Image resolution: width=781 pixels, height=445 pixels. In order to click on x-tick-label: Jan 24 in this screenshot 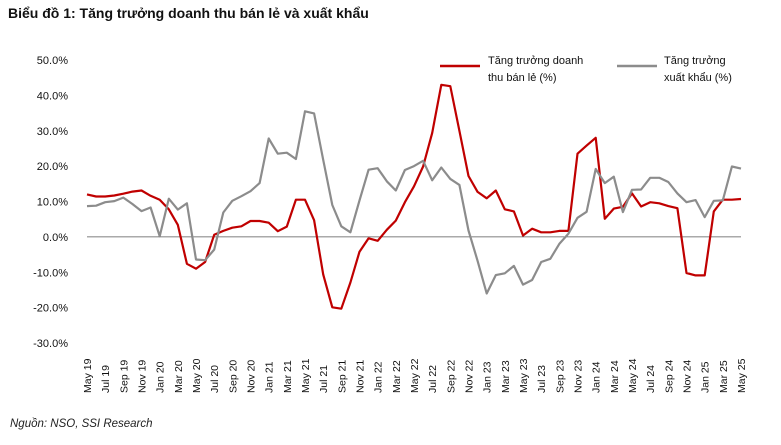, I will do `click(597, 377)`.